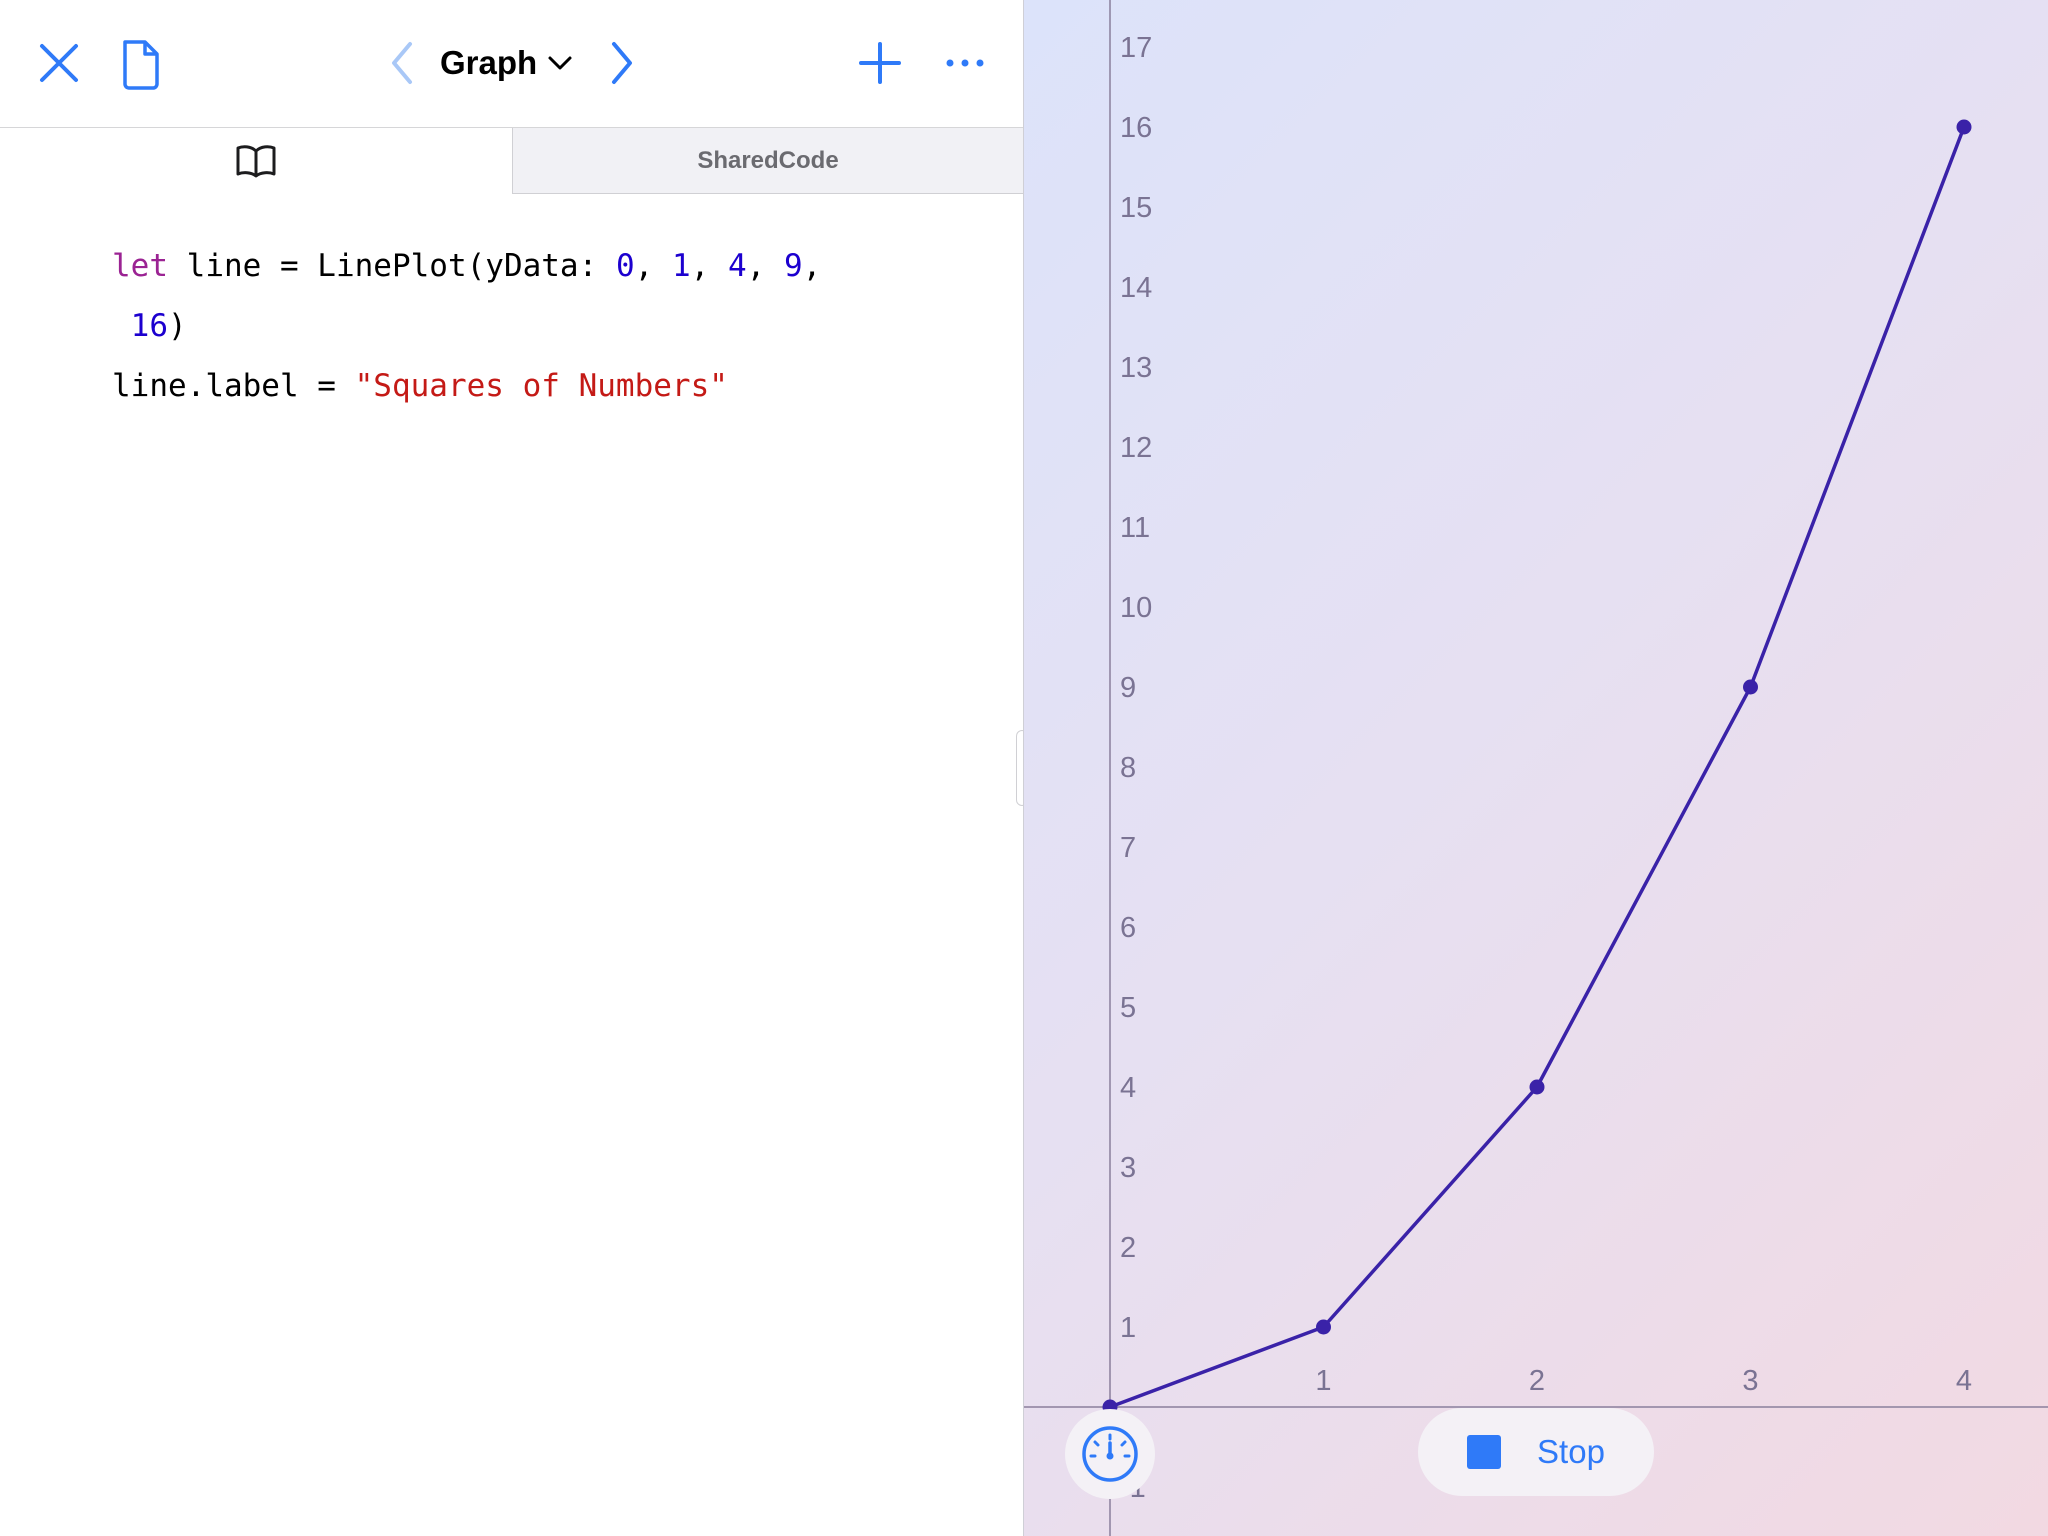 The width and height of the screenshot is (2048, 1536). Describe the element at coordinates (392, 266) in the screenshot. I see `code-text: line = LinePlot(yData:` at that location.